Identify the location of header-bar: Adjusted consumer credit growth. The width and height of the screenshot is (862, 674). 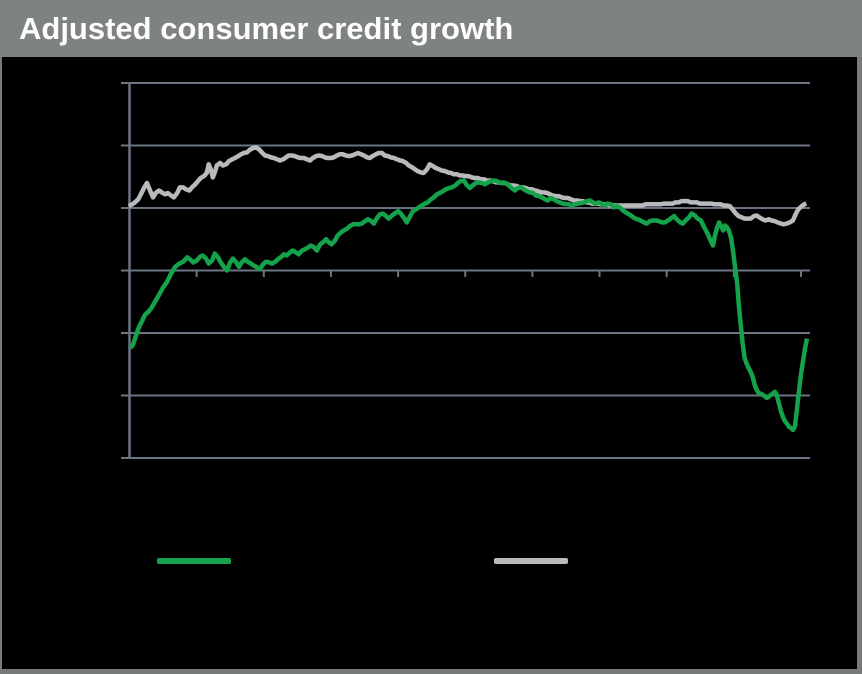
(431, 28).